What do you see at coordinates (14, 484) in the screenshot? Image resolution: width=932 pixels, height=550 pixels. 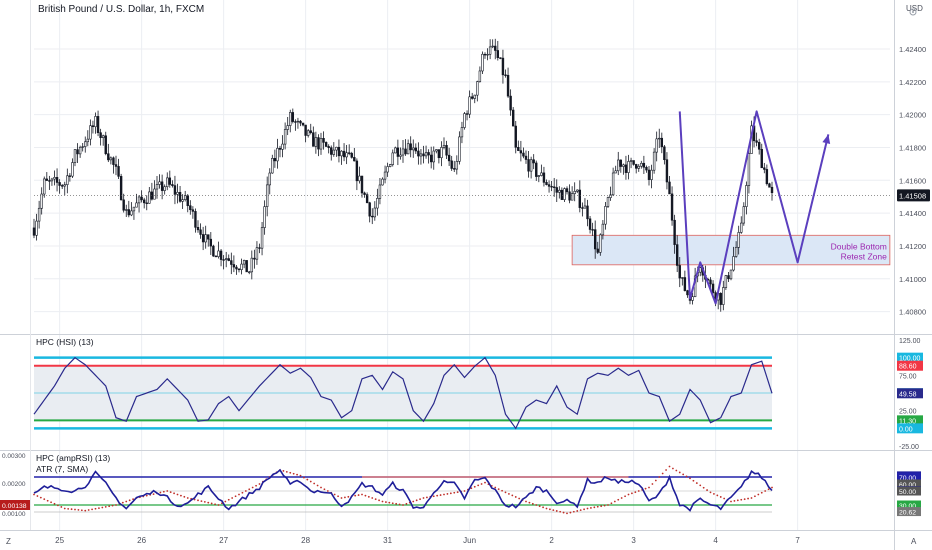 I see `atr-tick-label: 0.00200` at bounding box center [14, 484].